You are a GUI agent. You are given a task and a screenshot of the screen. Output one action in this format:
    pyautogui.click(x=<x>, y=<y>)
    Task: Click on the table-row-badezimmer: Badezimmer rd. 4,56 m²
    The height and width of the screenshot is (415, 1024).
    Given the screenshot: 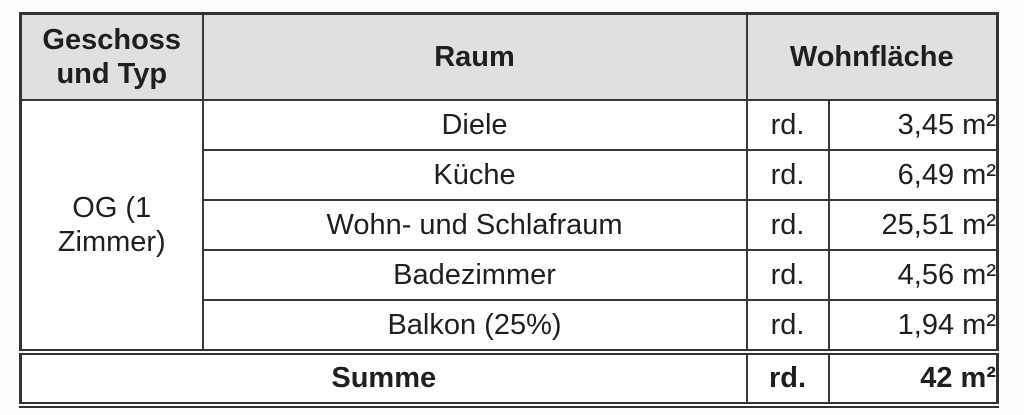 What is the action you would take?
    pyautogui.click(x=510, y=275)
    